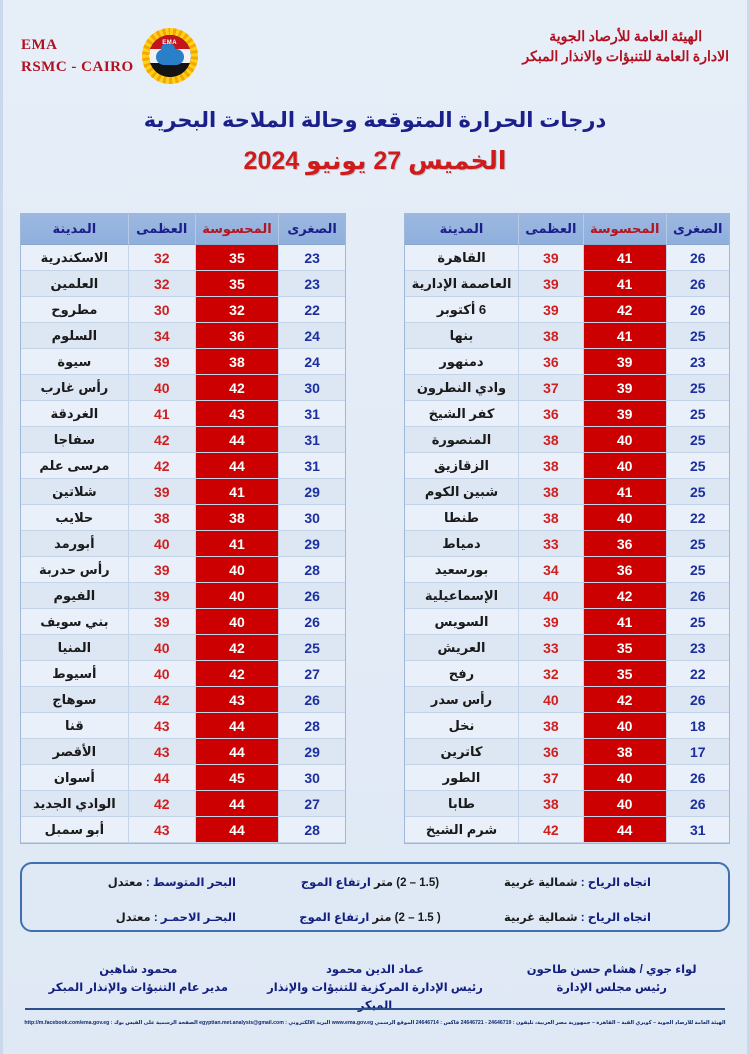 Image resolution: width=750 pixels, height=1054 pixels. What do you see at coordinates (74, 726) in the screenshot?
I see `cell-city-name: قنا` at bounding box center [74, 726].